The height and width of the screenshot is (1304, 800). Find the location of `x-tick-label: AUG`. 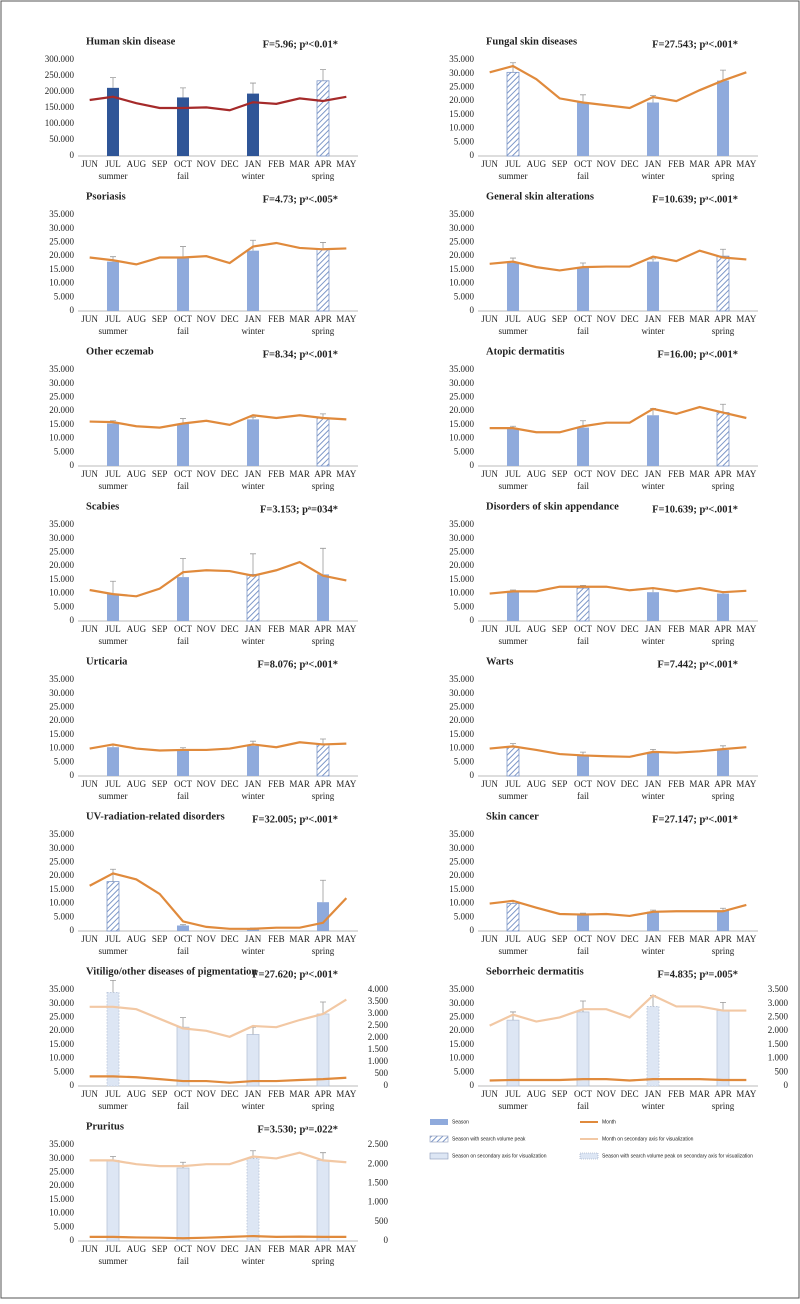

x-tick-label: AUG is located at coordinates (537, 474).